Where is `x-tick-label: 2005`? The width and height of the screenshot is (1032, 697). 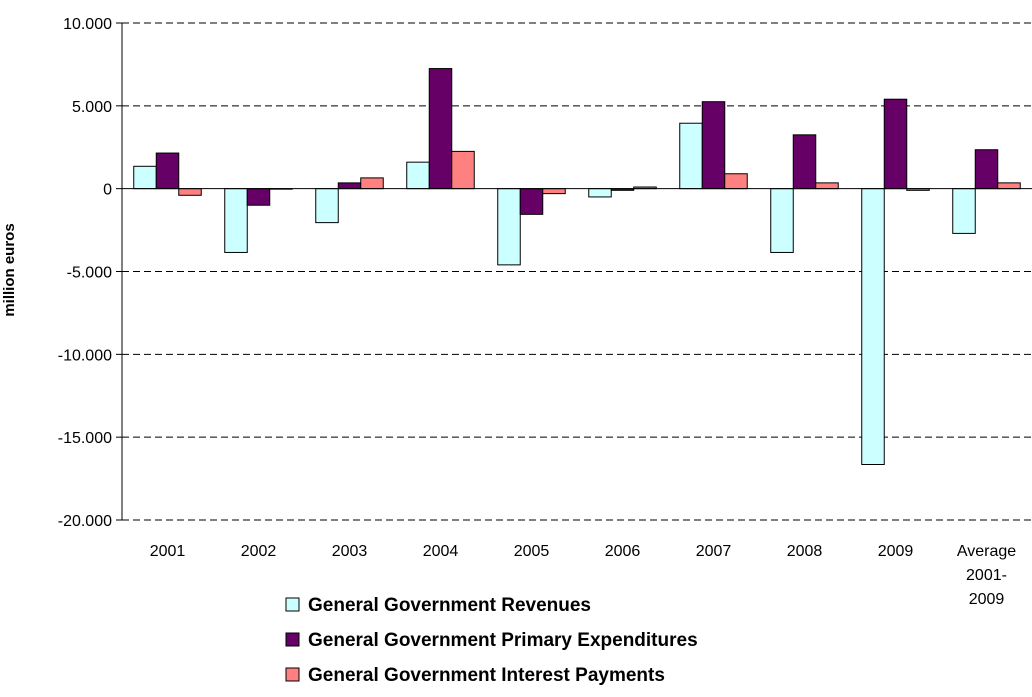
x-tick-label: 2005 is located at coordinates (532, 551).